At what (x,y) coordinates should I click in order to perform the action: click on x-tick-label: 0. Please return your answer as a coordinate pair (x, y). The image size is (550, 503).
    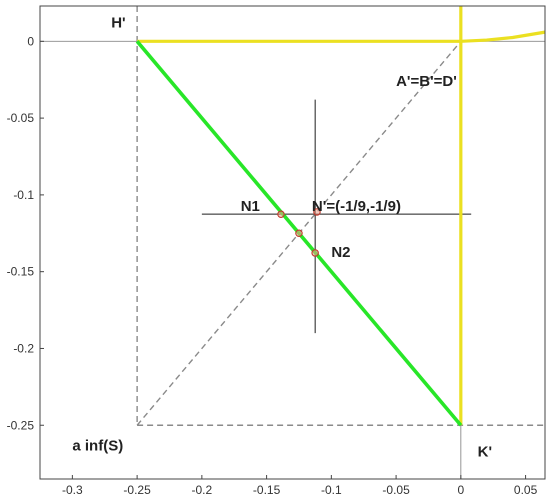
    Looking at the image, I should click on (460, 490).